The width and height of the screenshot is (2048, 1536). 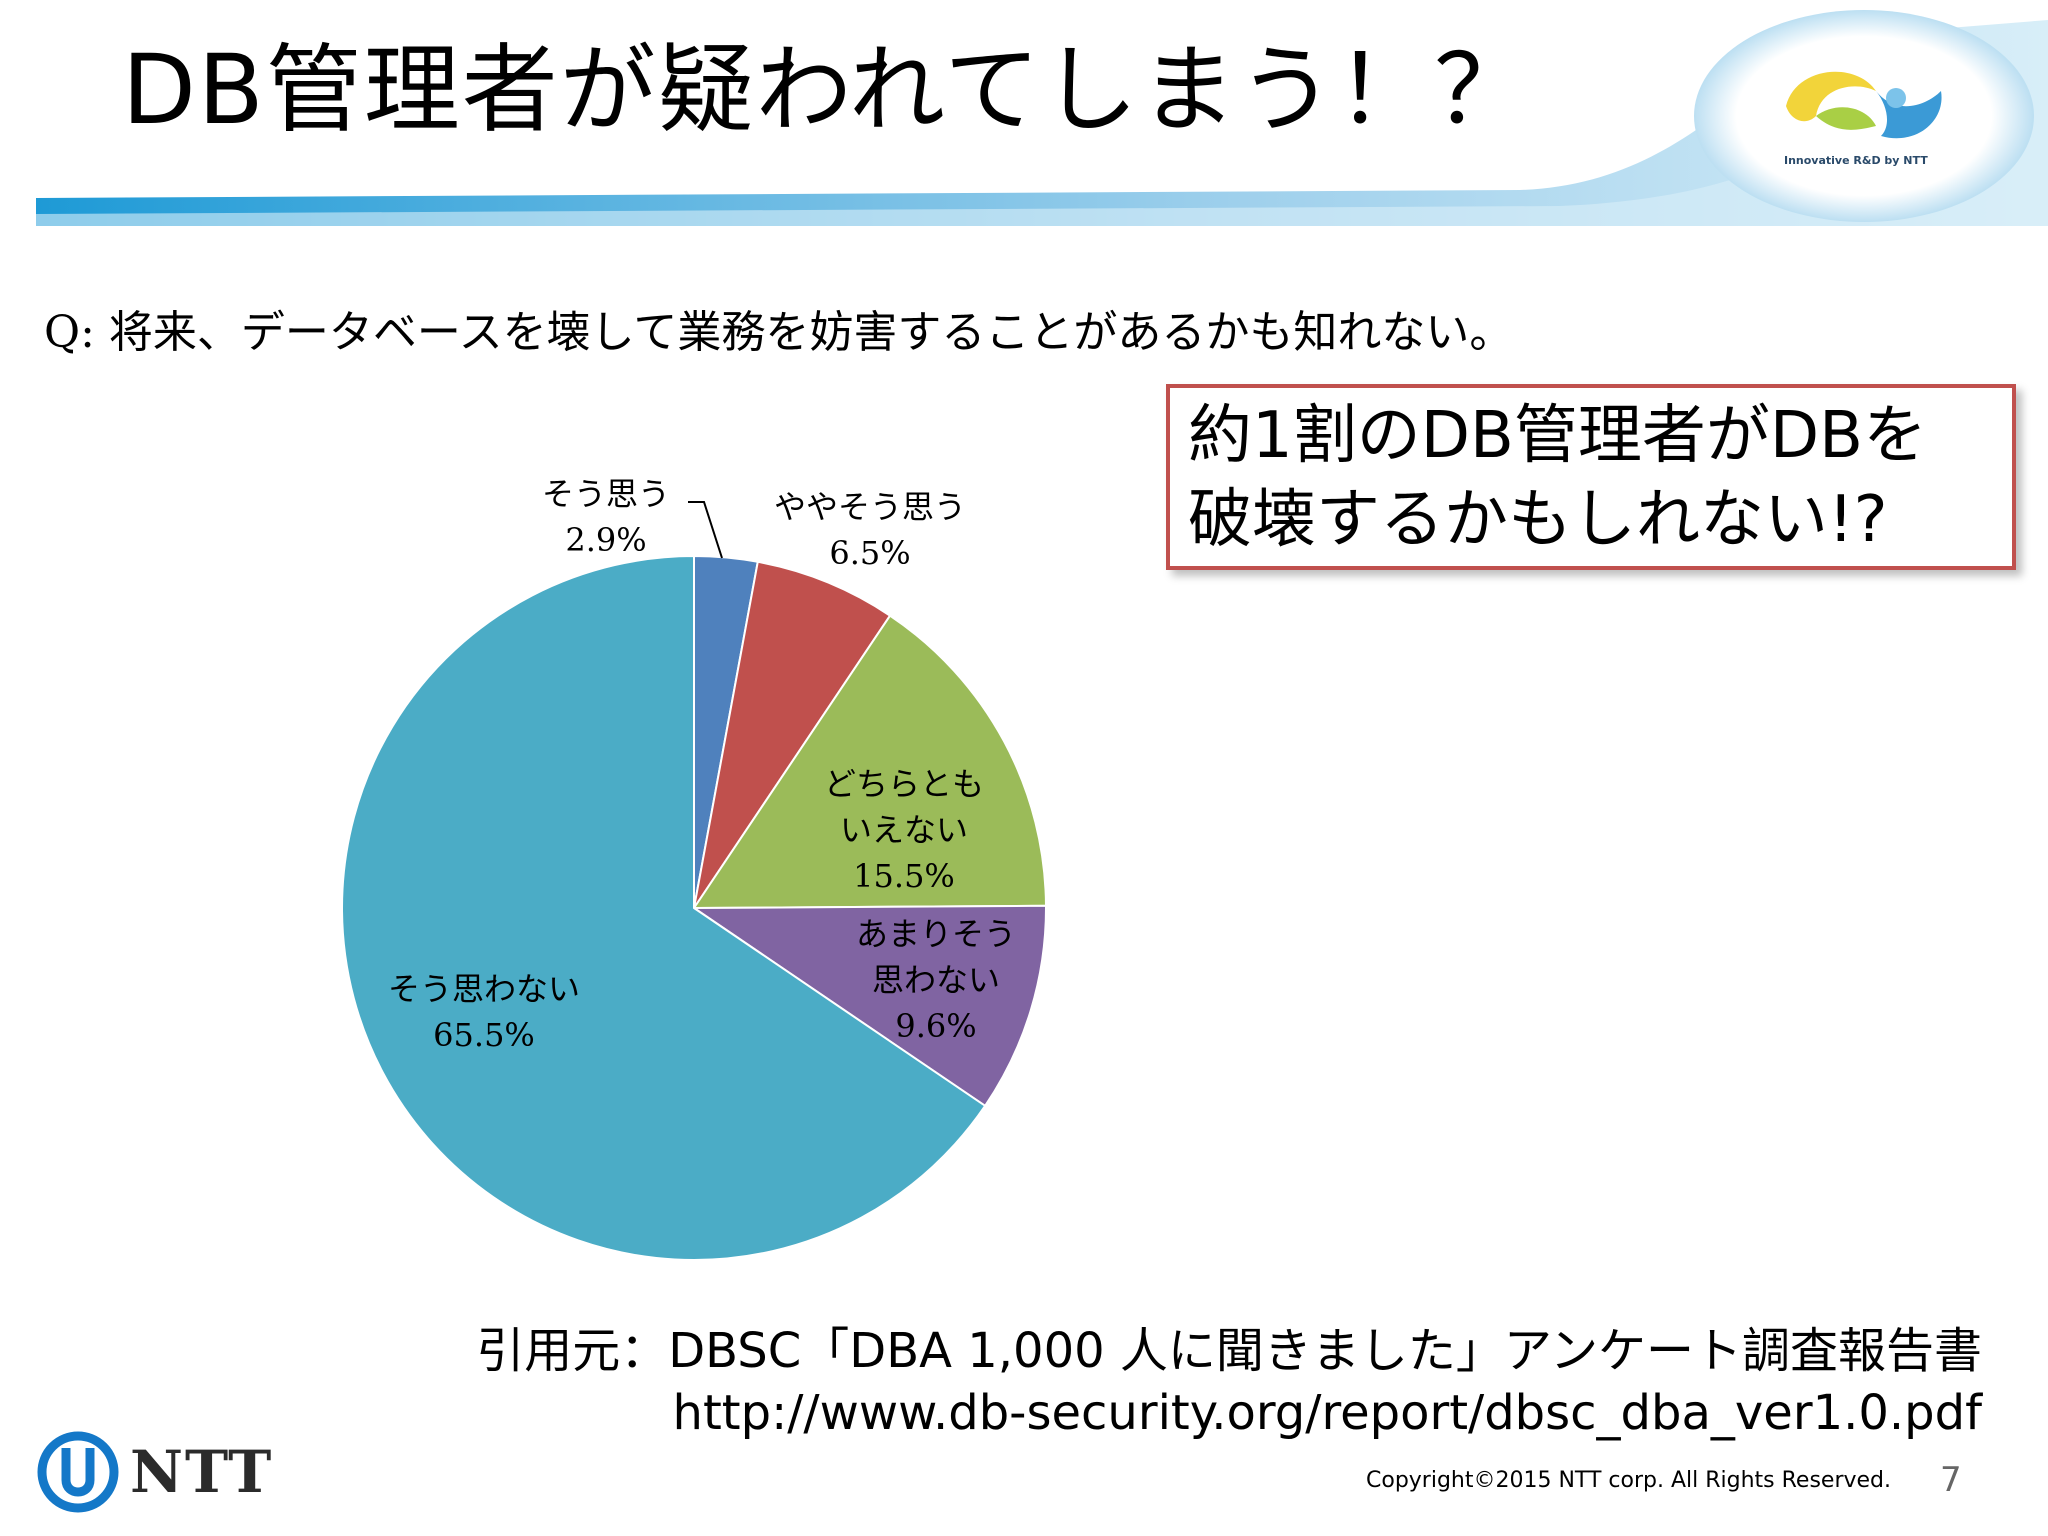 I want to click on slice-value-label: 6.5%, so click(x=869, y=553).